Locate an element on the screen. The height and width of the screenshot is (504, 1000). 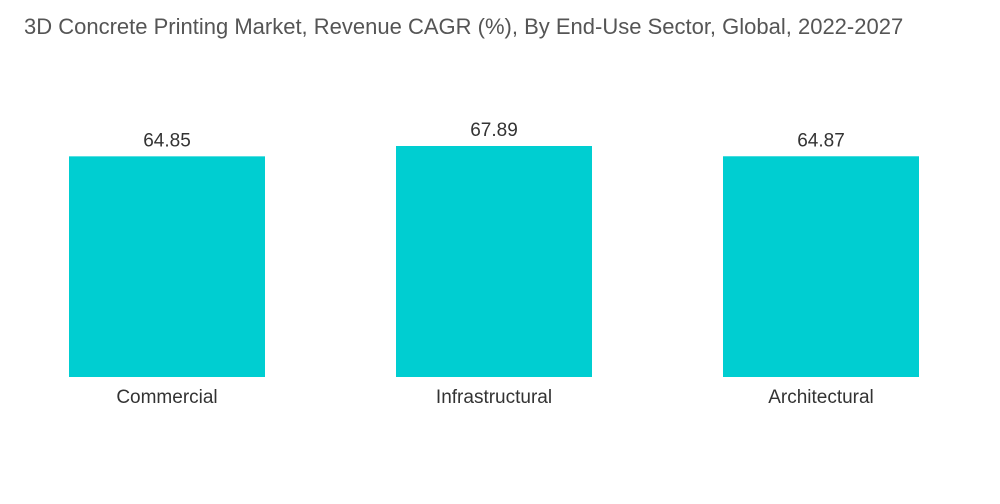
bar-architectural is located at coordinates (821, 266).